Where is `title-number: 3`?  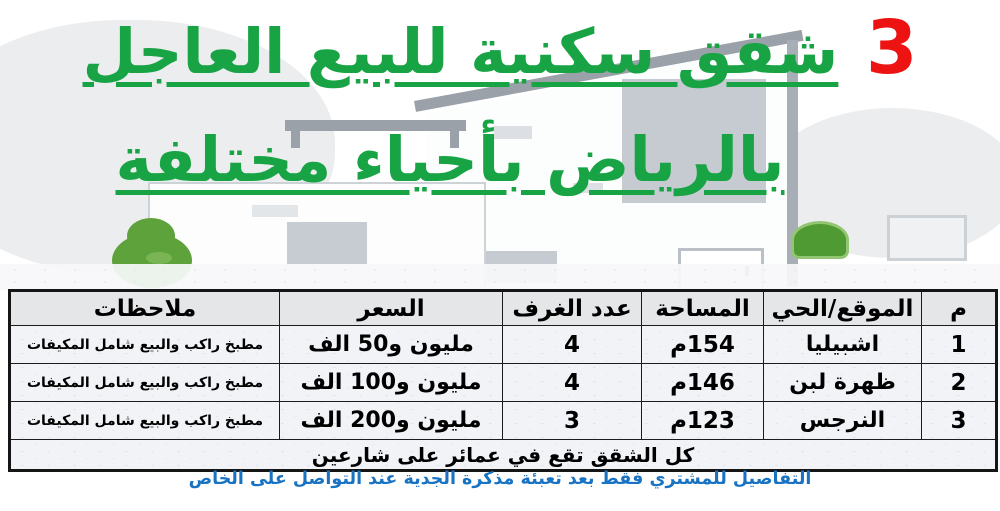
title-number: 3 is located at coordinates (891, 48).